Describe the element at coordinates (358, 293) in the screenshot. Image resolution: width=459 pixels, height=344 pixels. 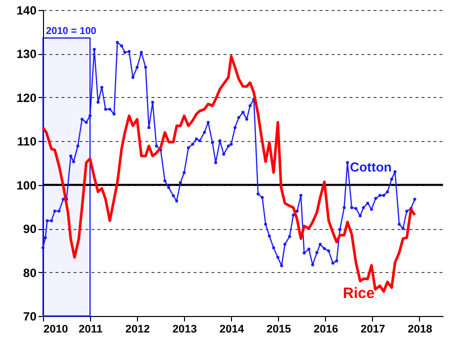
I see `series-label: Rice` at that location.